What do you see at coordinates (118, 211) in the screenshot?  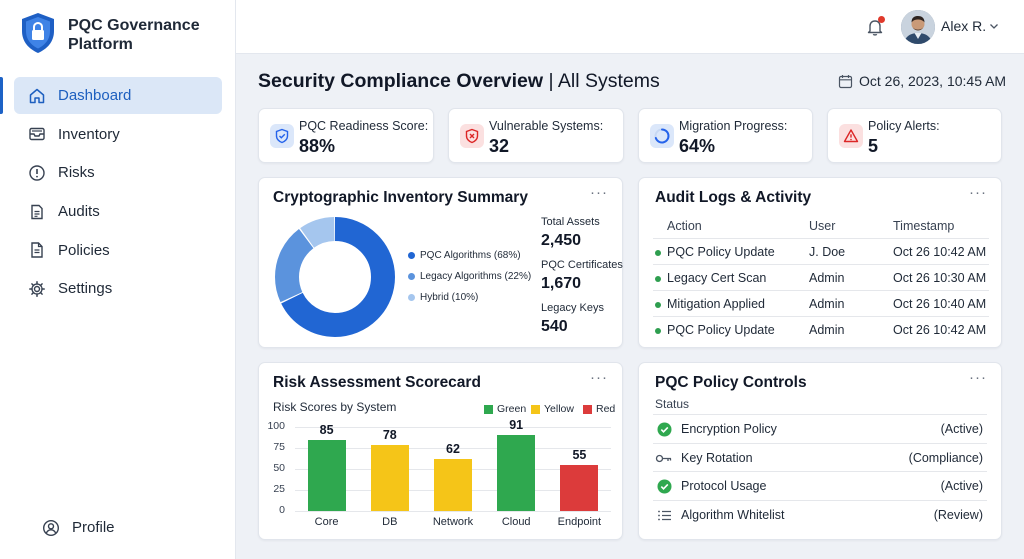 I see `sidebar-item-audits: Audits` at bounding box center [118, 211].